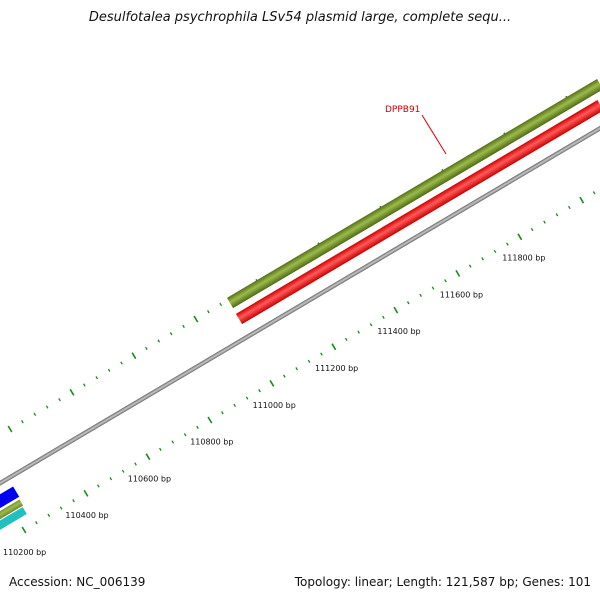 The width and height of the screenshot is (600, 600). Describe the element at coordinates (434, 134) in the screenshot. I see `gene-label-leader` at that location.